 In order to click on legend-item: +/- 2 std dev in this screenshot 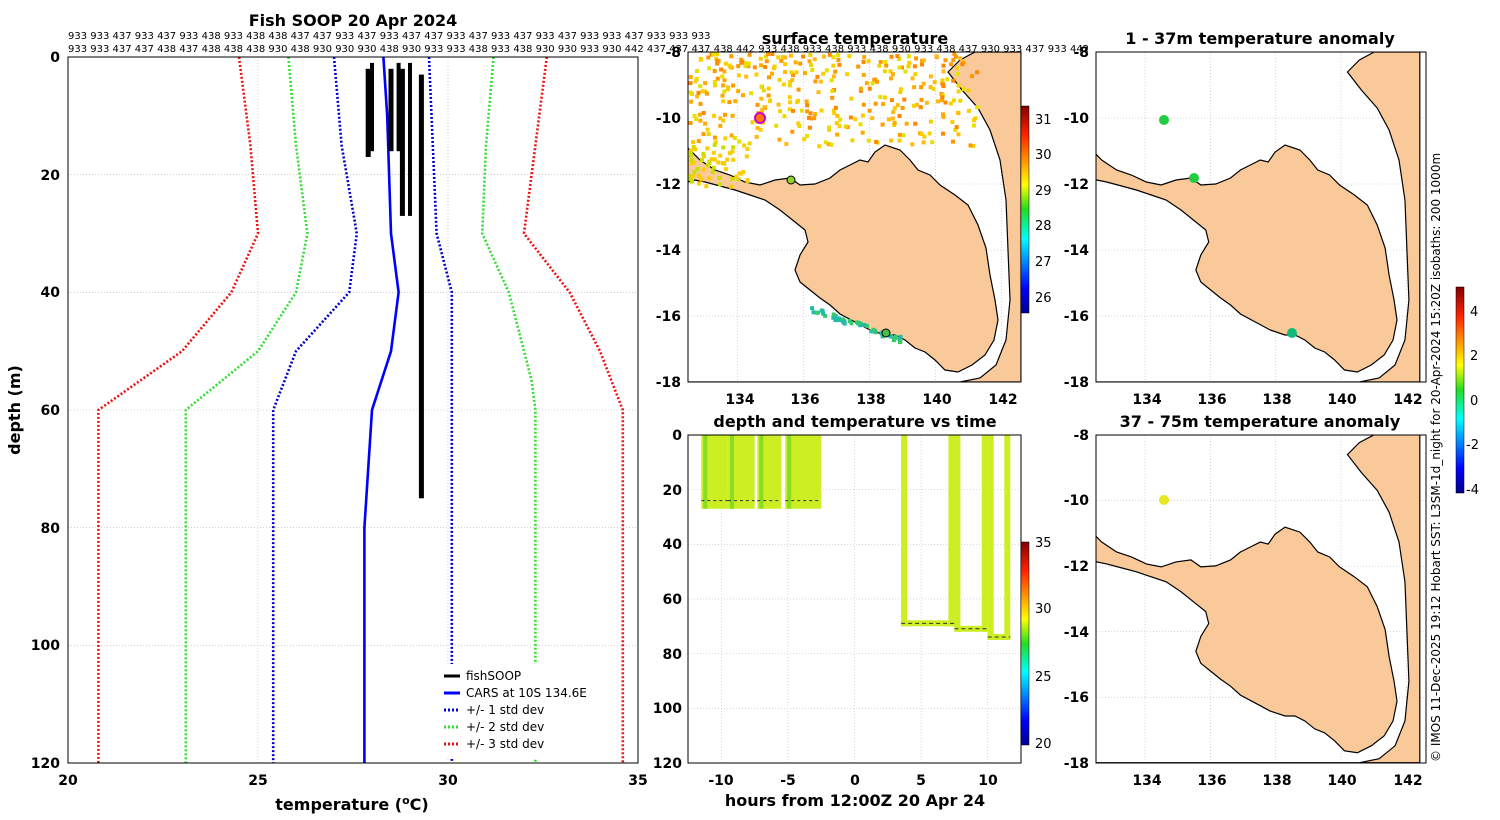, I will do `click(505, 727)`.